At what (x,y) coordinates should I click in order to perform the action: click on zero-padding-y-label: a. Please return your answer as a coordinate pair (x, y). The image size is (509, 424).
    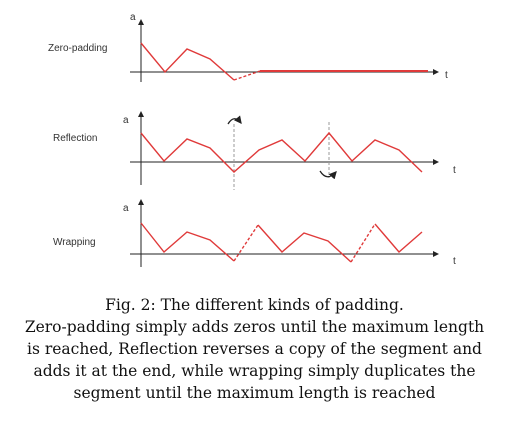
    Looking at the image, I should click on (133, 17).